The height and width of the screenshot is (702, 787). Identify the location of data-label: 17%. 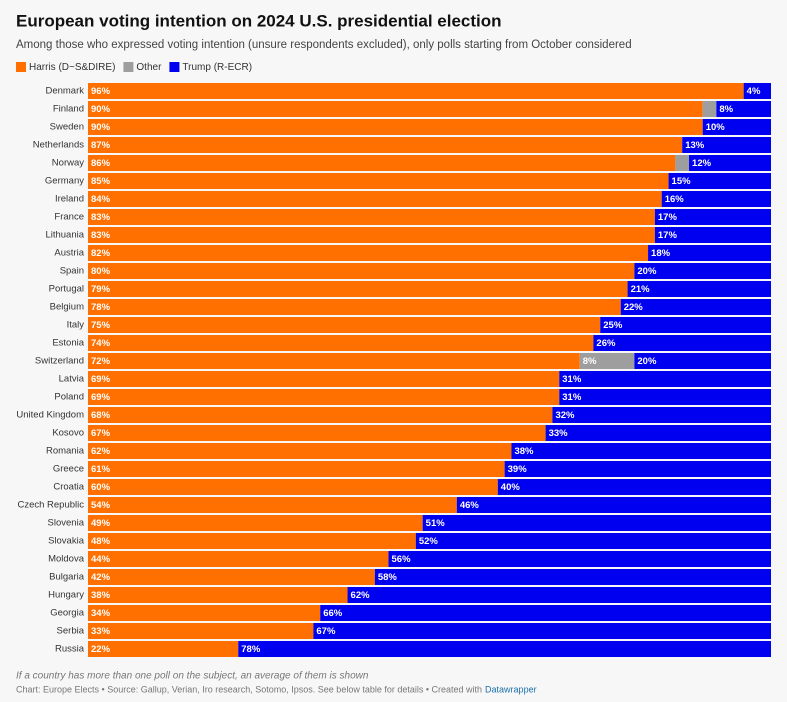
(668, 235).